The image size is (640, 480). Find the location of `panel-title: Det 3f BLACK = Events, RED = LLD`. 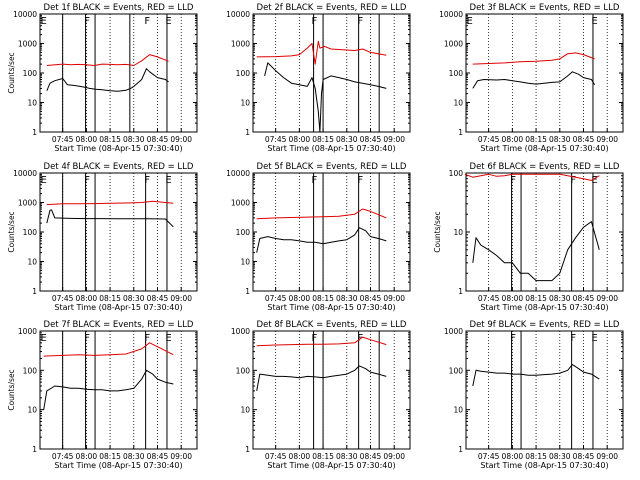

panel-title: Det 3f BLACK = Events, RED = LLD is located at coordinates (545, 8).